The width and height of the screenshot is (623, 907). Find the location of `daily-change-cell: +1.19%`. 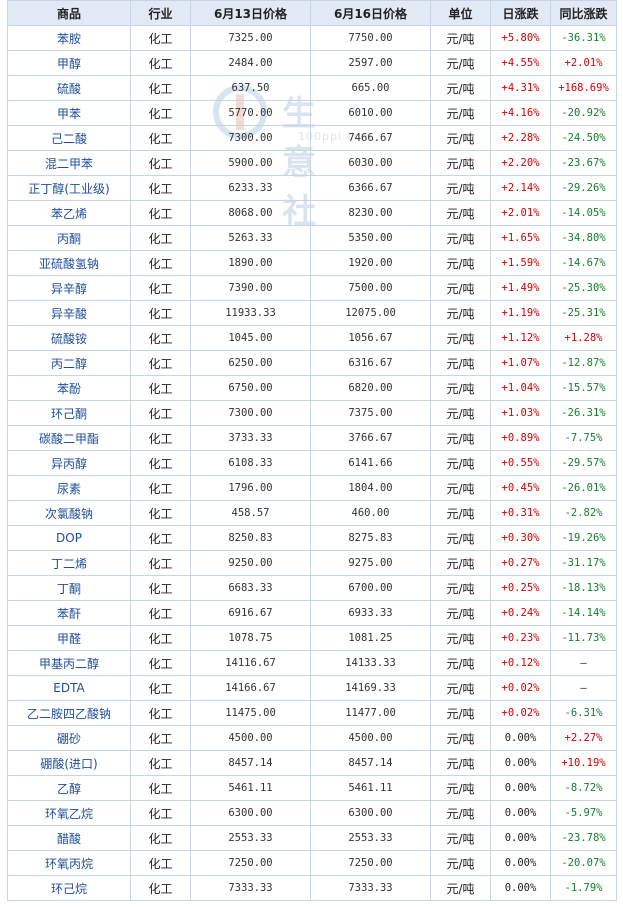

daily-change-cell: +1.19% is located at coordinates (520, 313).